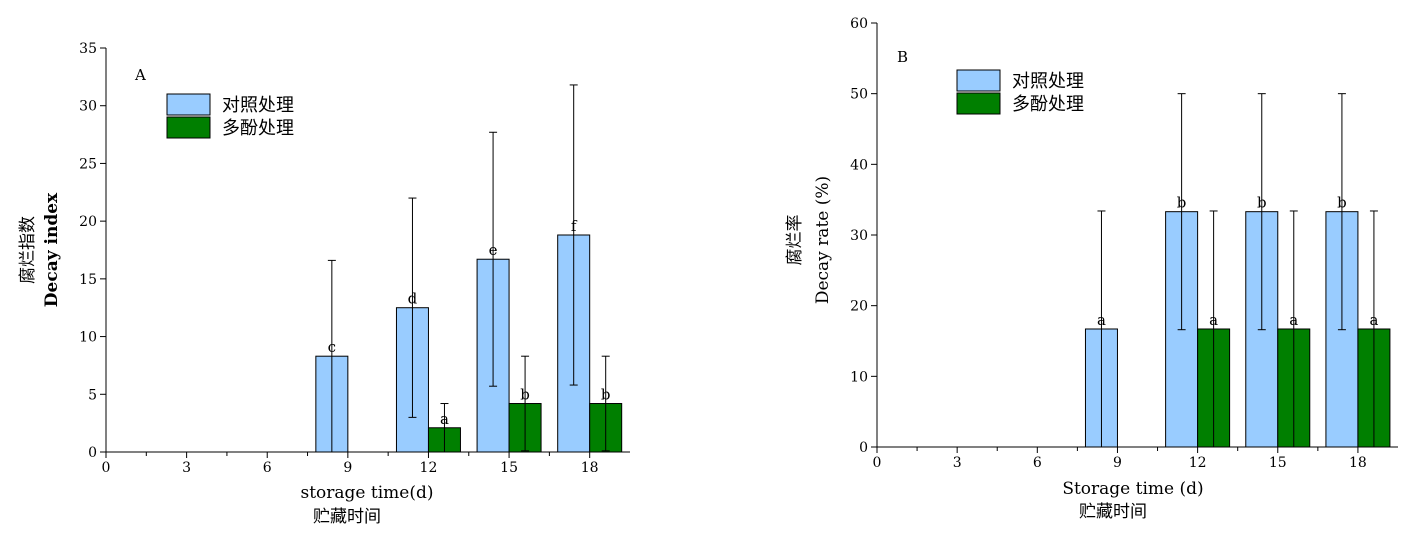 This screenshot has width=1417, height=540. Describe the element at coordinates (859, 24) in the screenshot. I see `y-tick-label: 60` at that location.